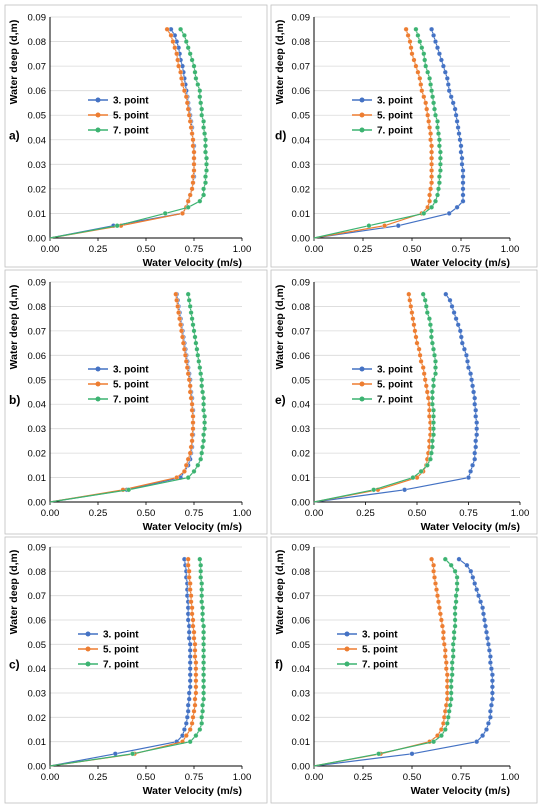  What do you see at coordinates (37, 694) in the screenshot?
I see `y-tick-label: 0.03` at bounding box center [37, 694].